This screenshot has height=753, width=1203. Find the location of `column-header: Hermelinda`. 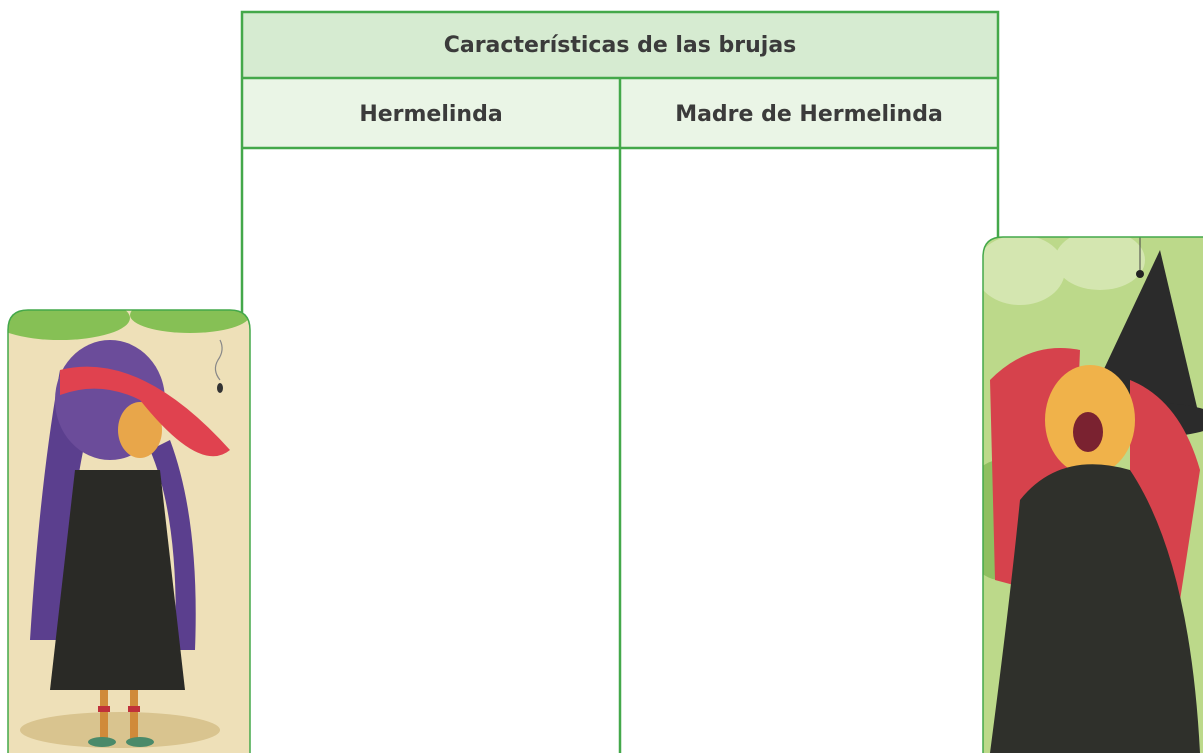

column-header: Hermelinda is located at coordinates (430, 114).